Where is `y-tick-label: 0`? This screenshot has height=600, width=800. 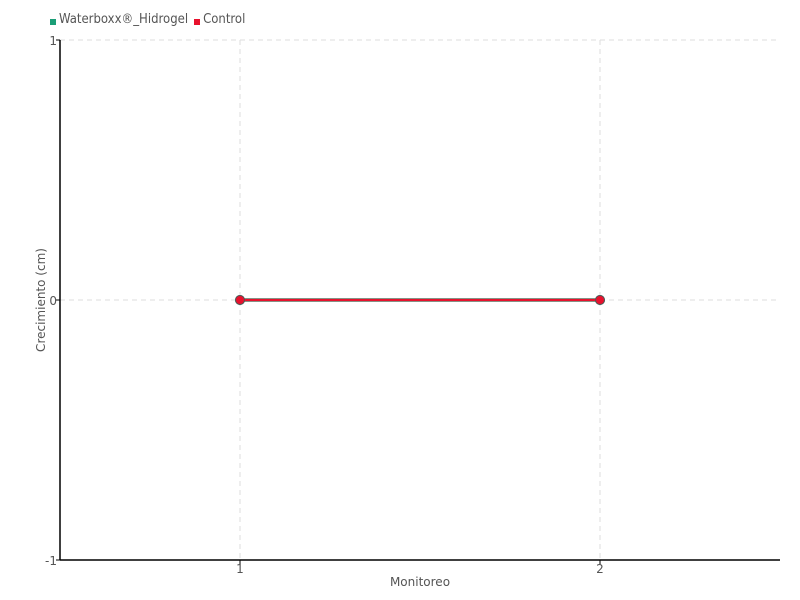
y-tick-label: 0 is located at coordinates (53, 301).